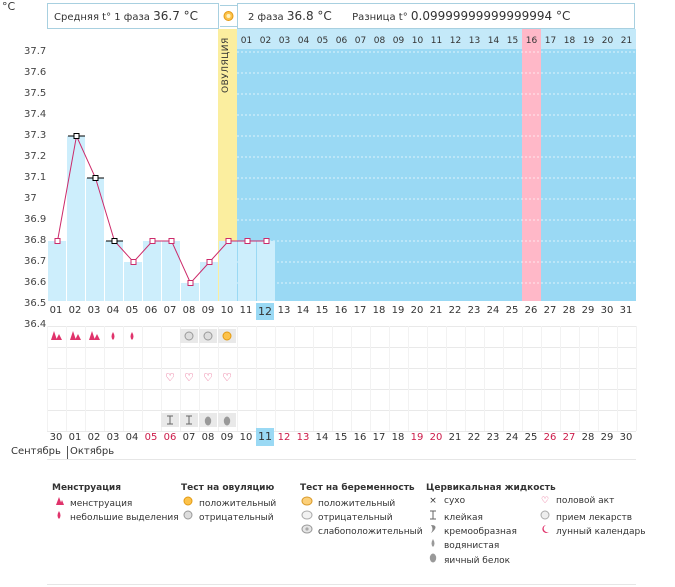 The image size is (675, 587). What do you see at coordinates (35, 219) in the screenshot?
I see `y-tick-label: 36.9` at bounding box center [35, 219].